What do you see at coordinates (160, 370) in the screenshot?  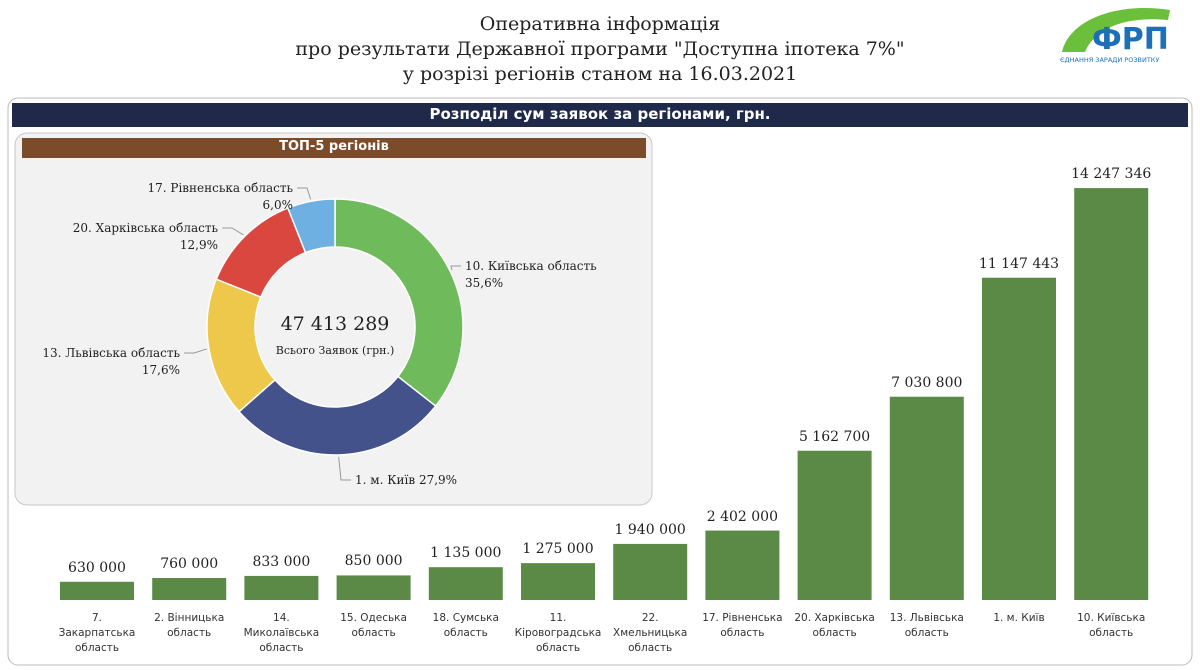 I see `pie-value-label: 17,6%` at bounding box center [160, 370].